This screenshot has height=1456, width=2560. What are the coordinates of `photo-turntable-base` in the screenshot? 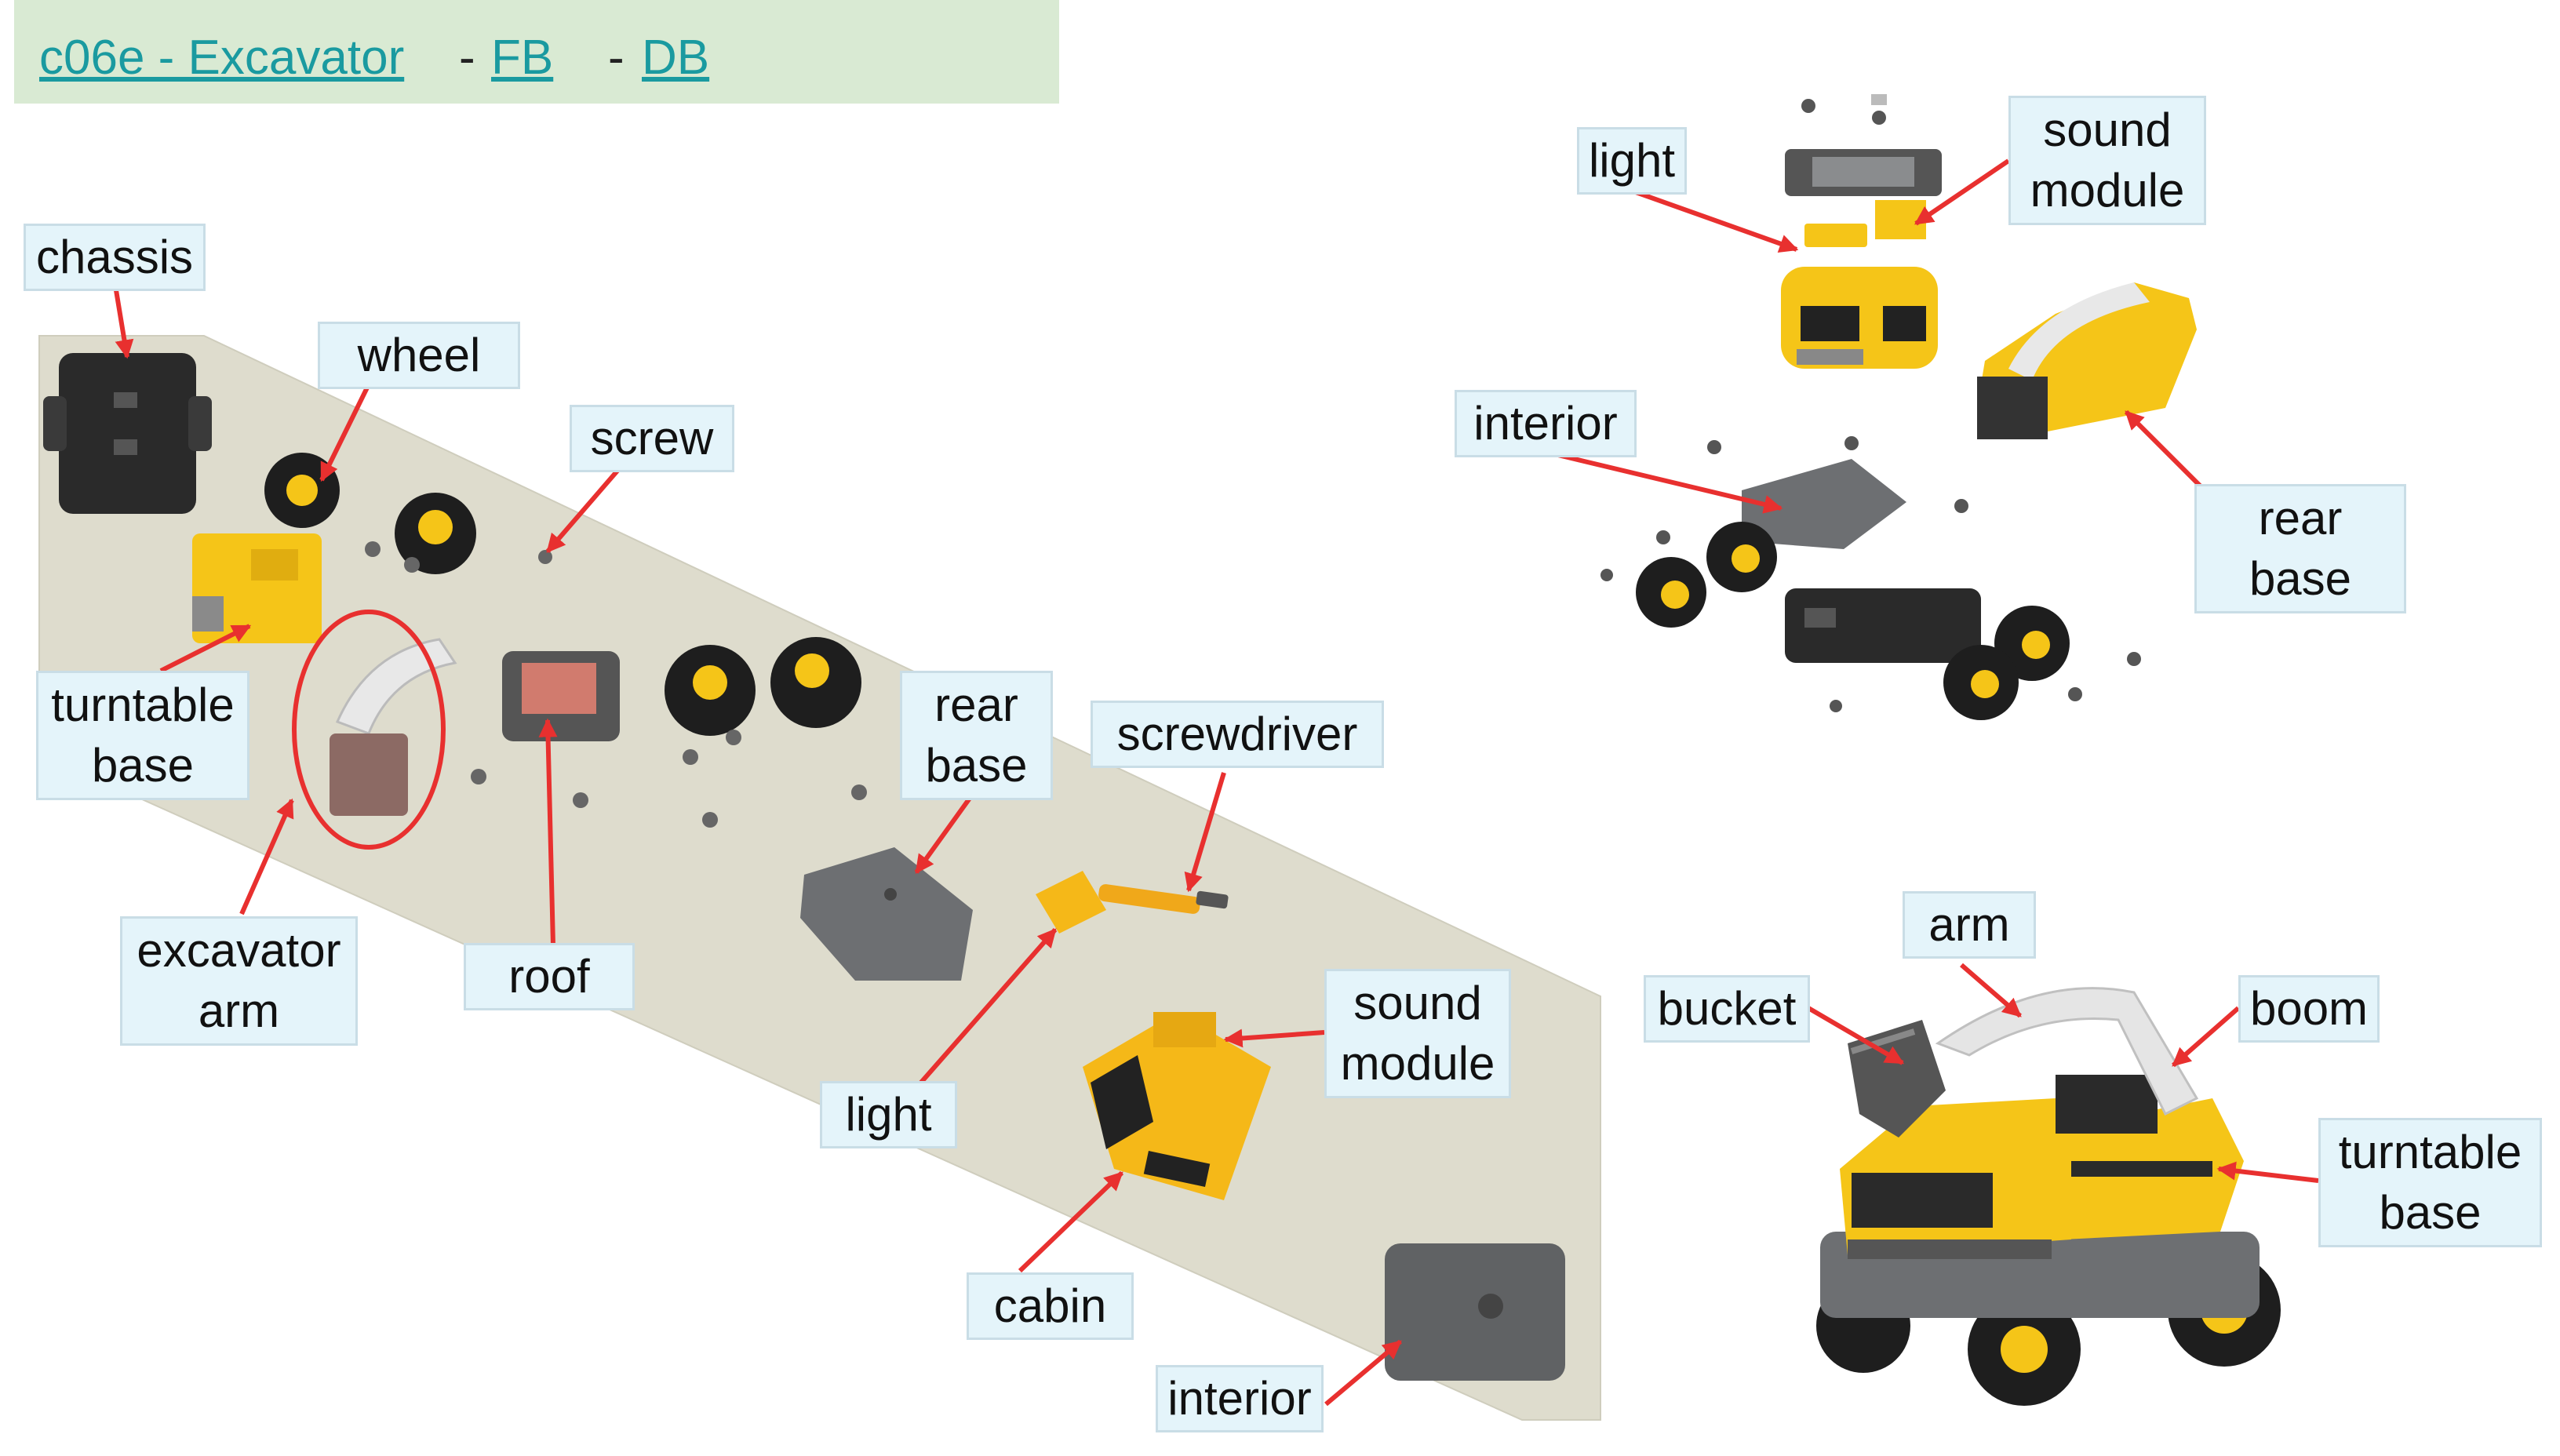 It's located at (257, 588).